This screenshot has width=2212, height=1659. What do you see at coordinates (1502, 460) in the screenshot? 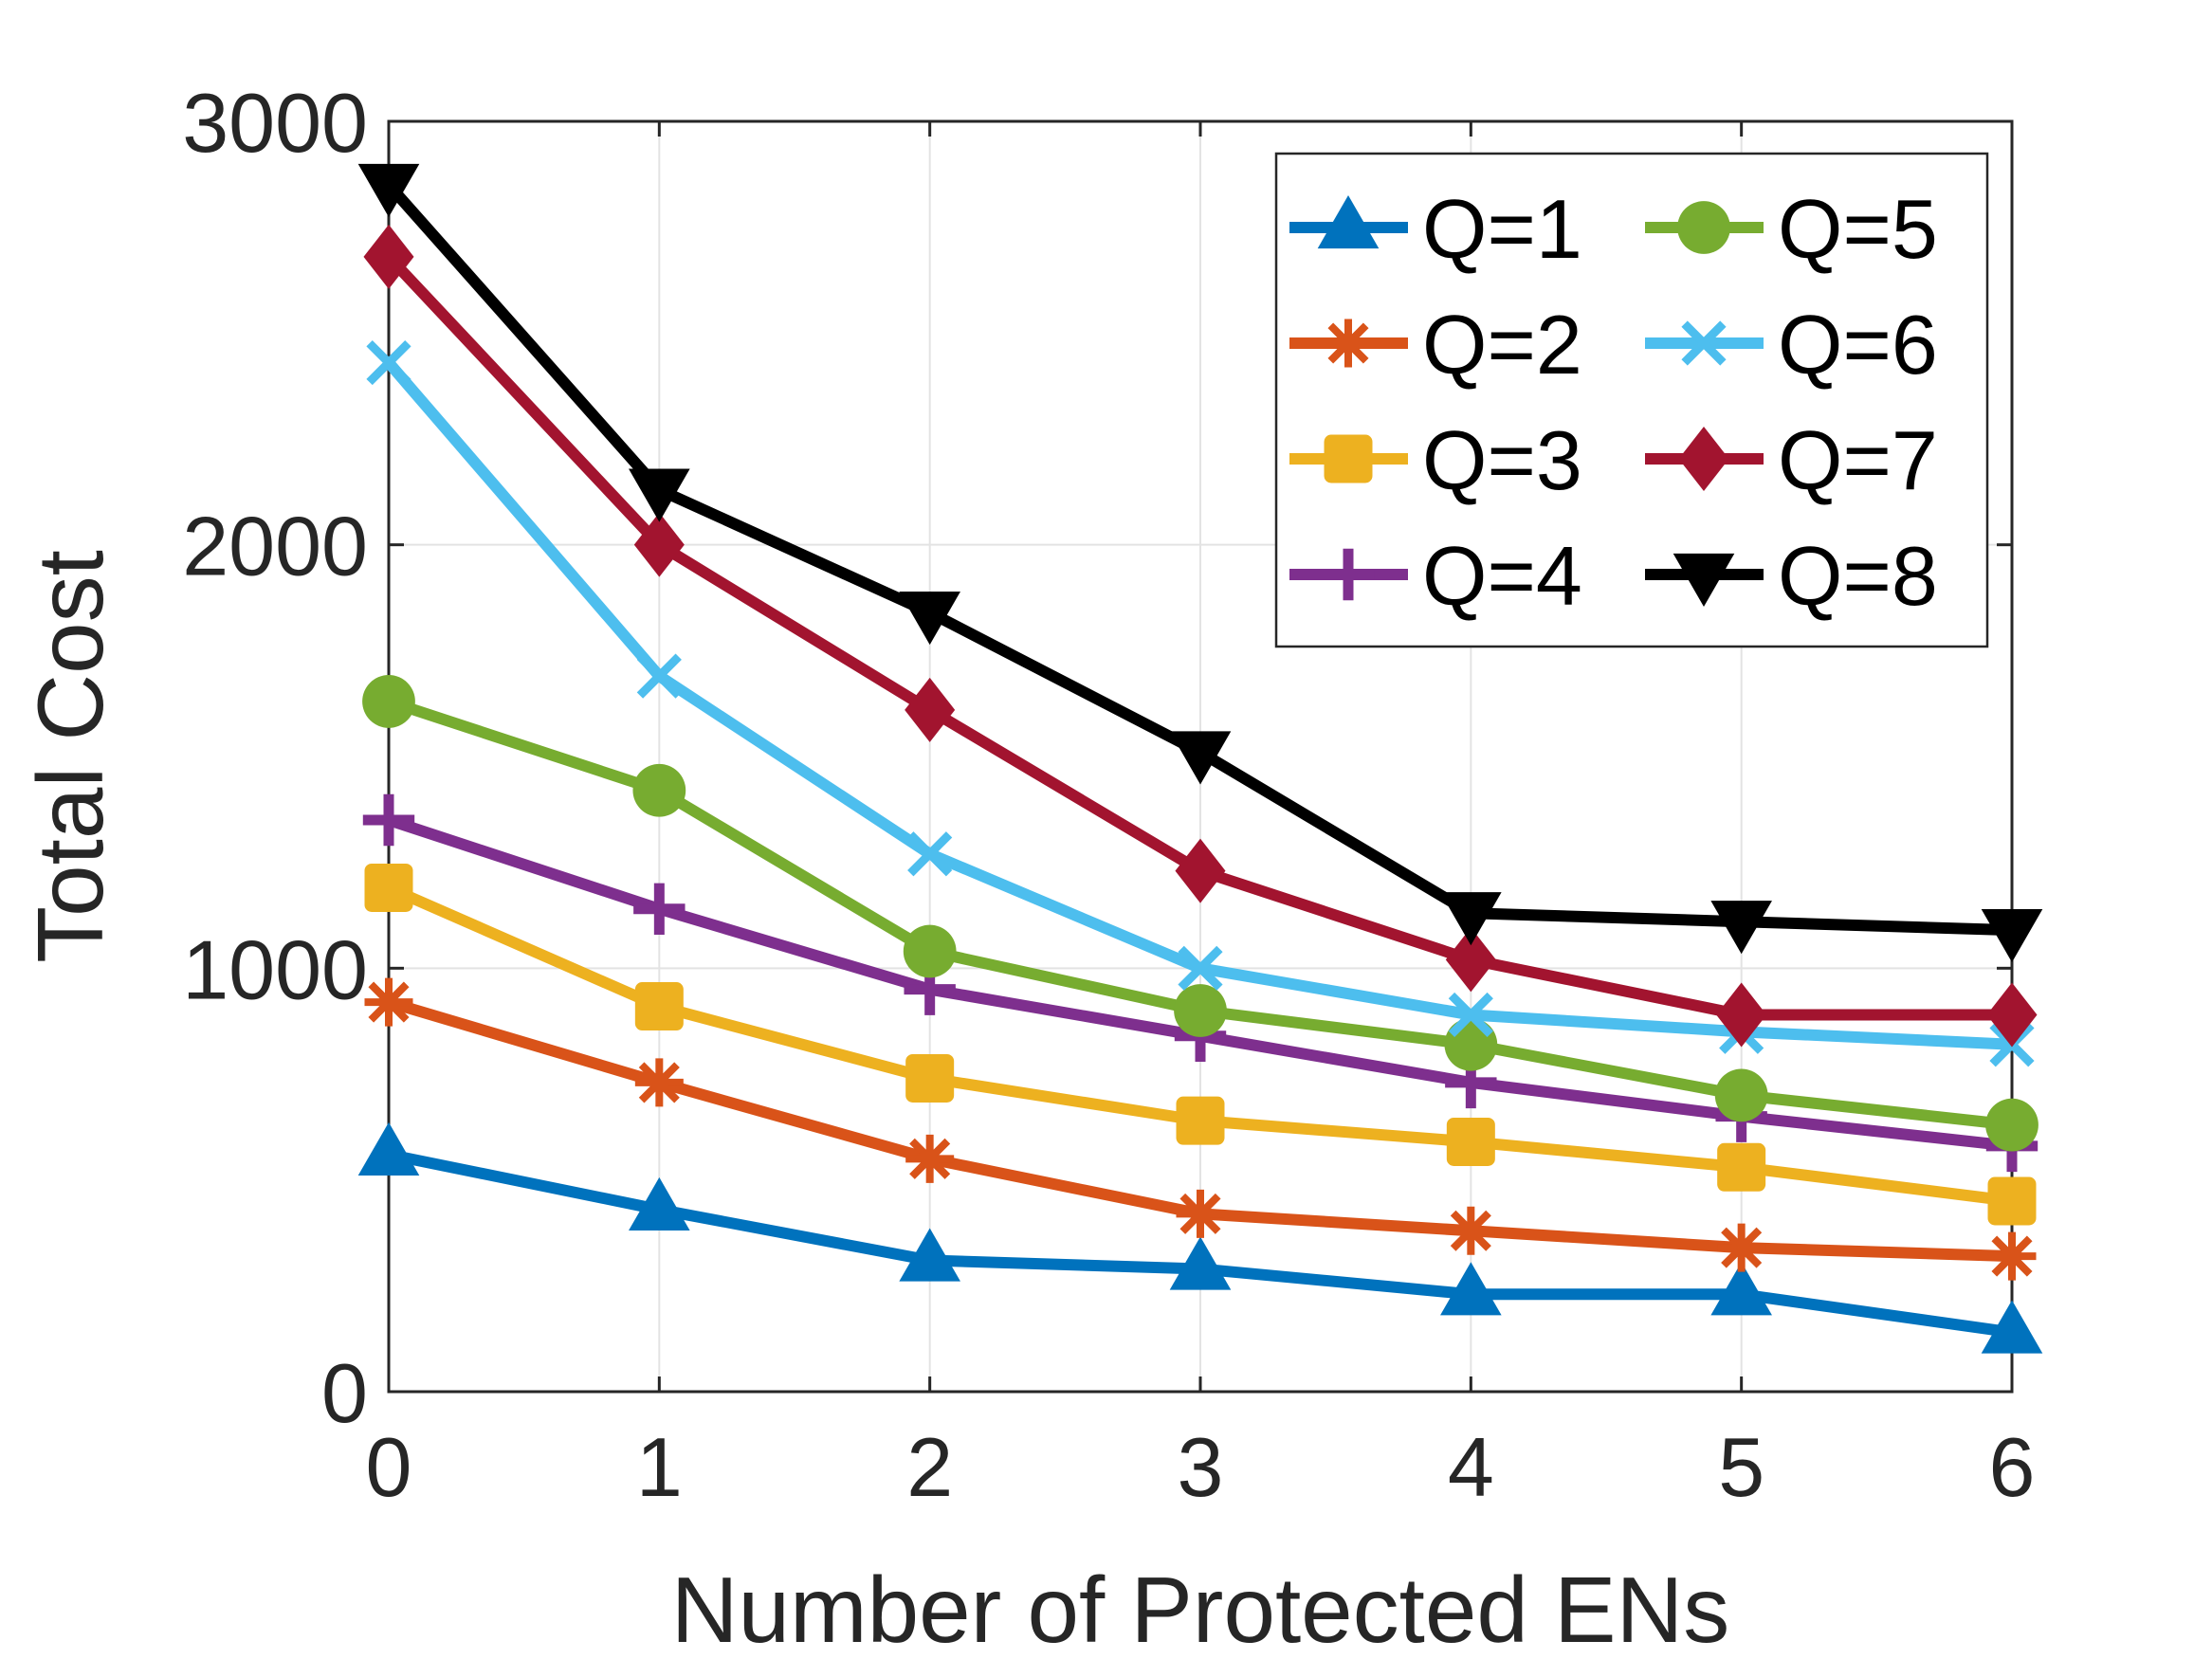
I see `legend-label: Q=3` at bounding box center [1502, 460].